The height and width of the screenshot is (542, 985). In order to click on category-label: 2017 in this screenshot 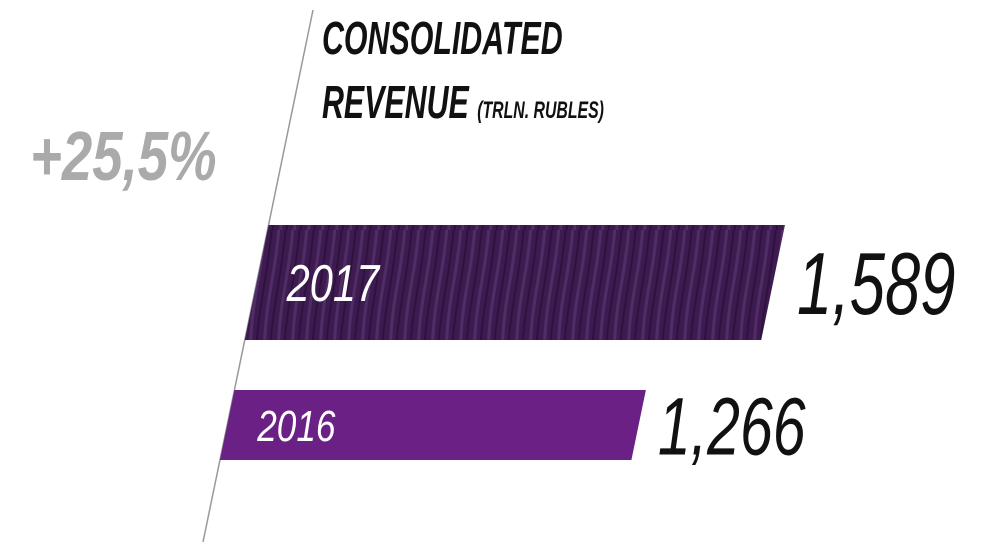, I will do `click(333, 283)`.